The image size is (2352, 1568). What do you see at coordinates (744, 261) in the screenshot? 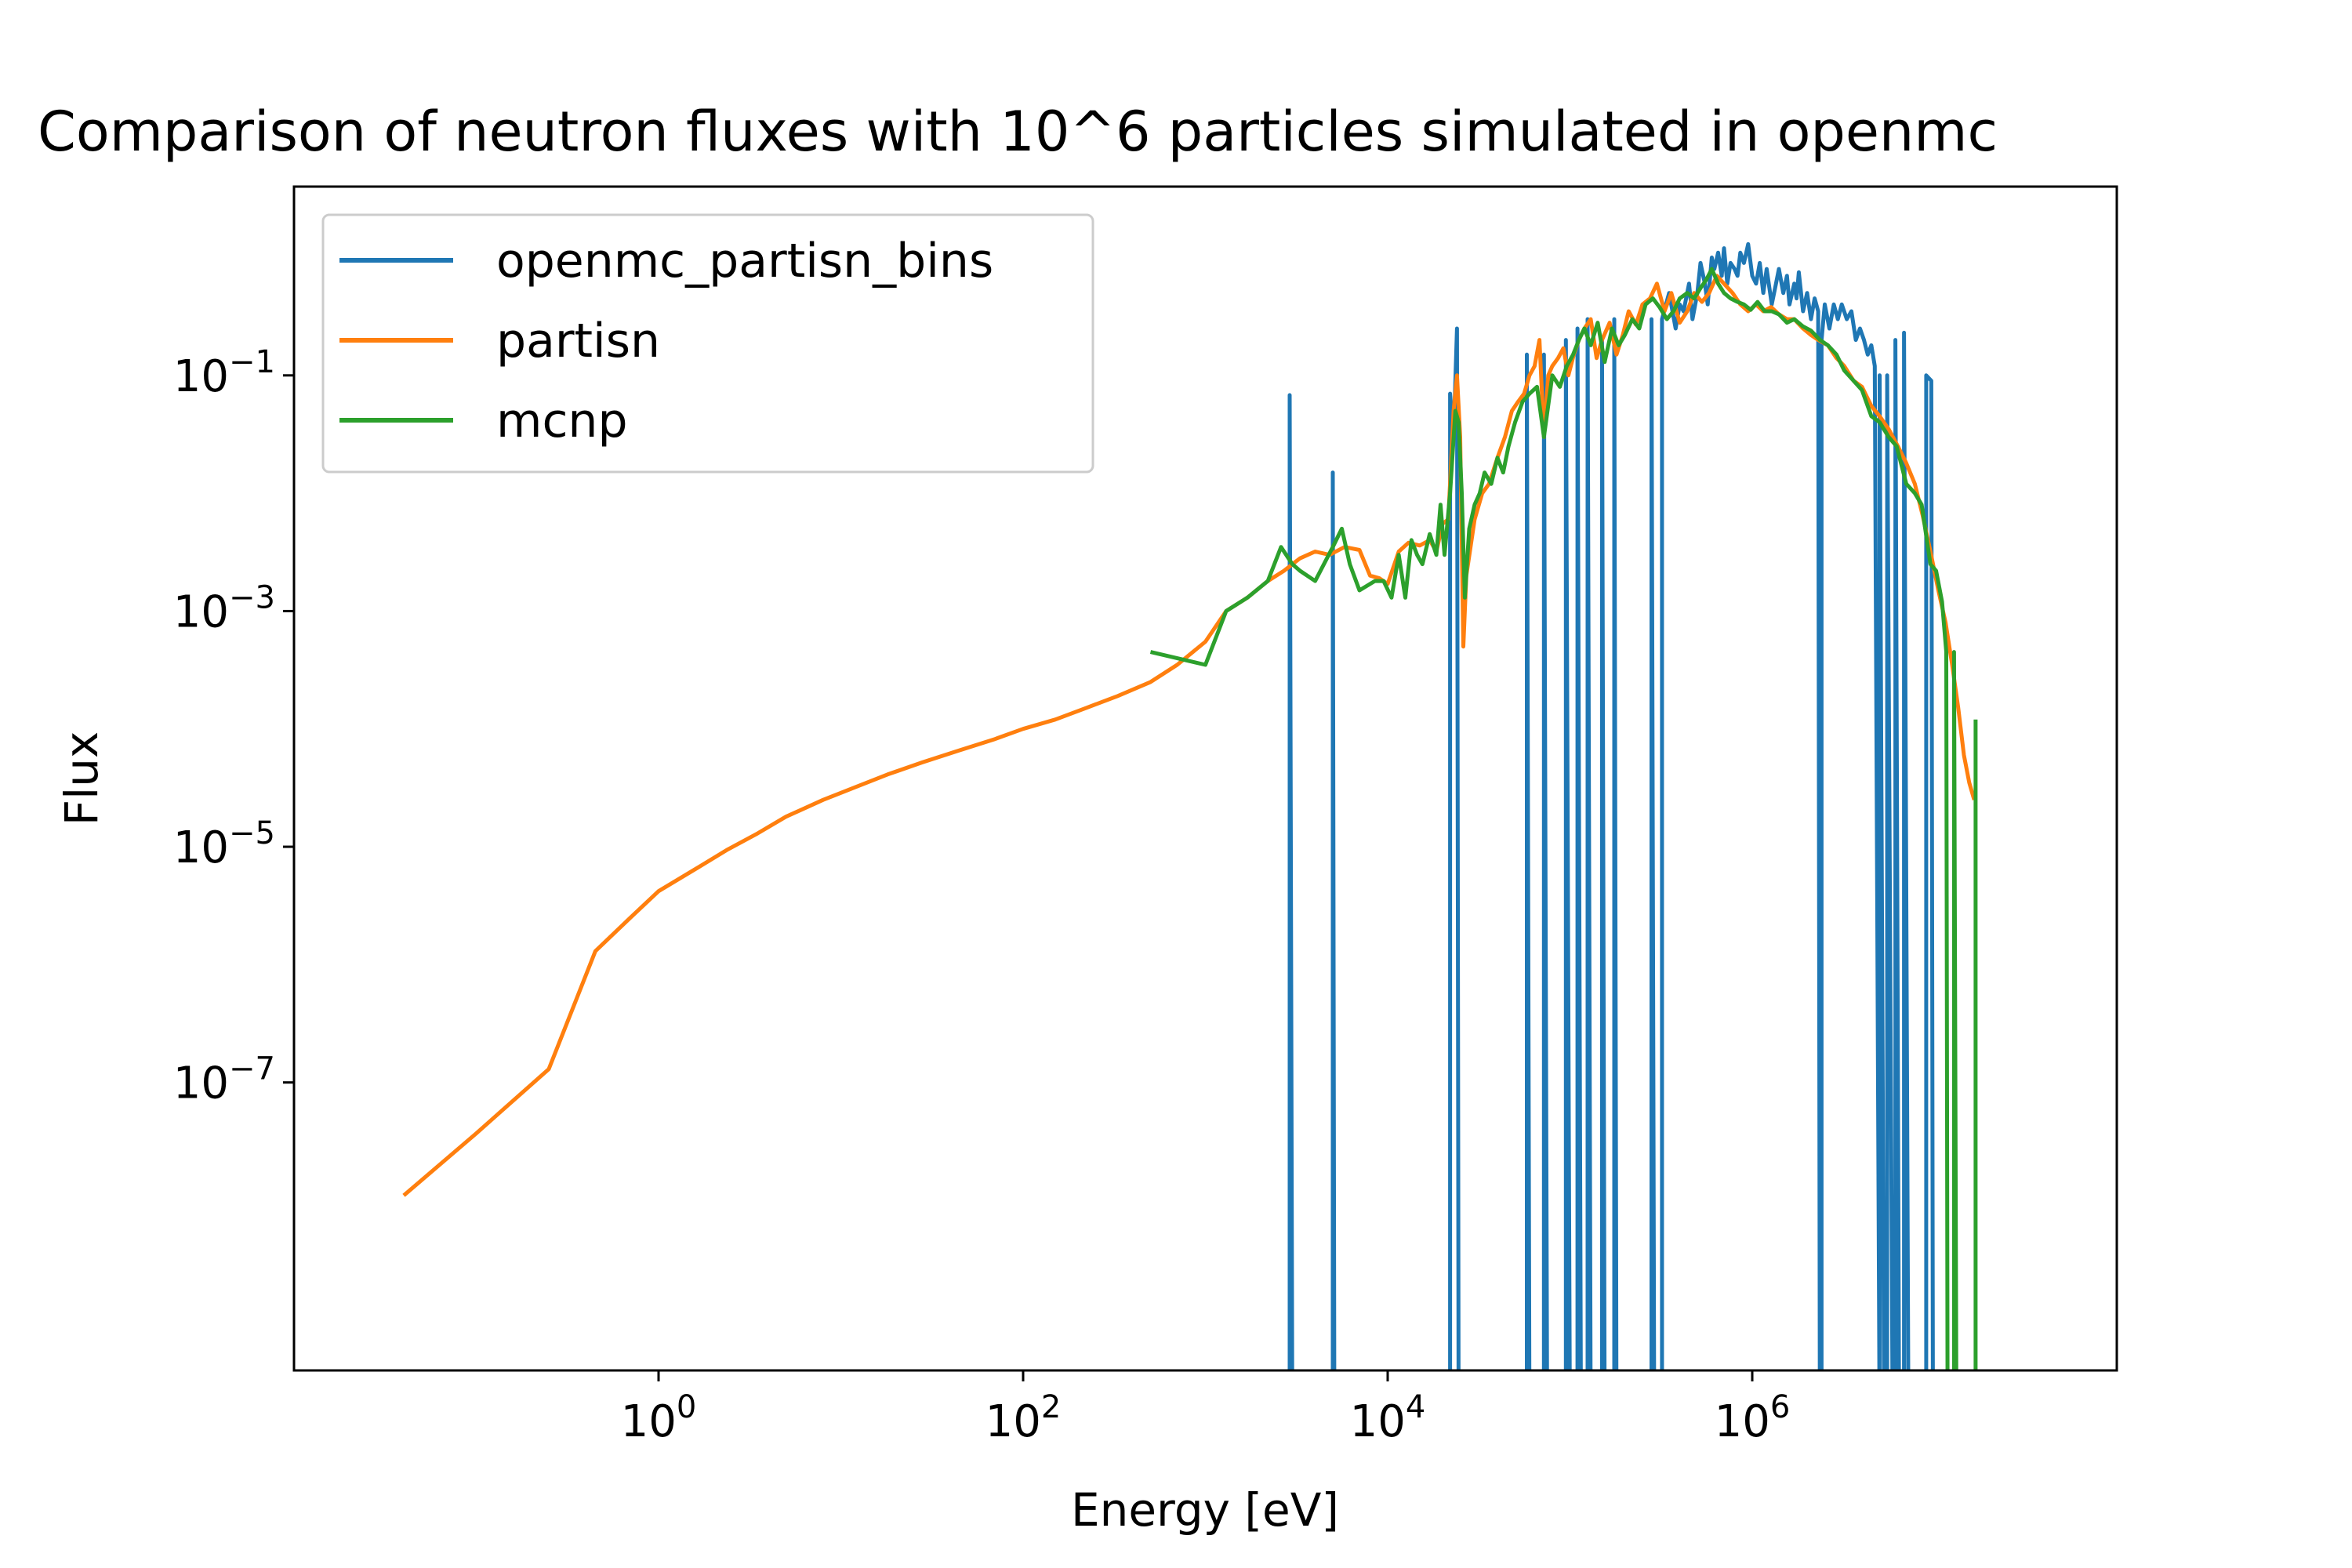
I see `legend-label-openmc-partisn-bins: openmc_partisn_bins` at bounding box center [744, 261].